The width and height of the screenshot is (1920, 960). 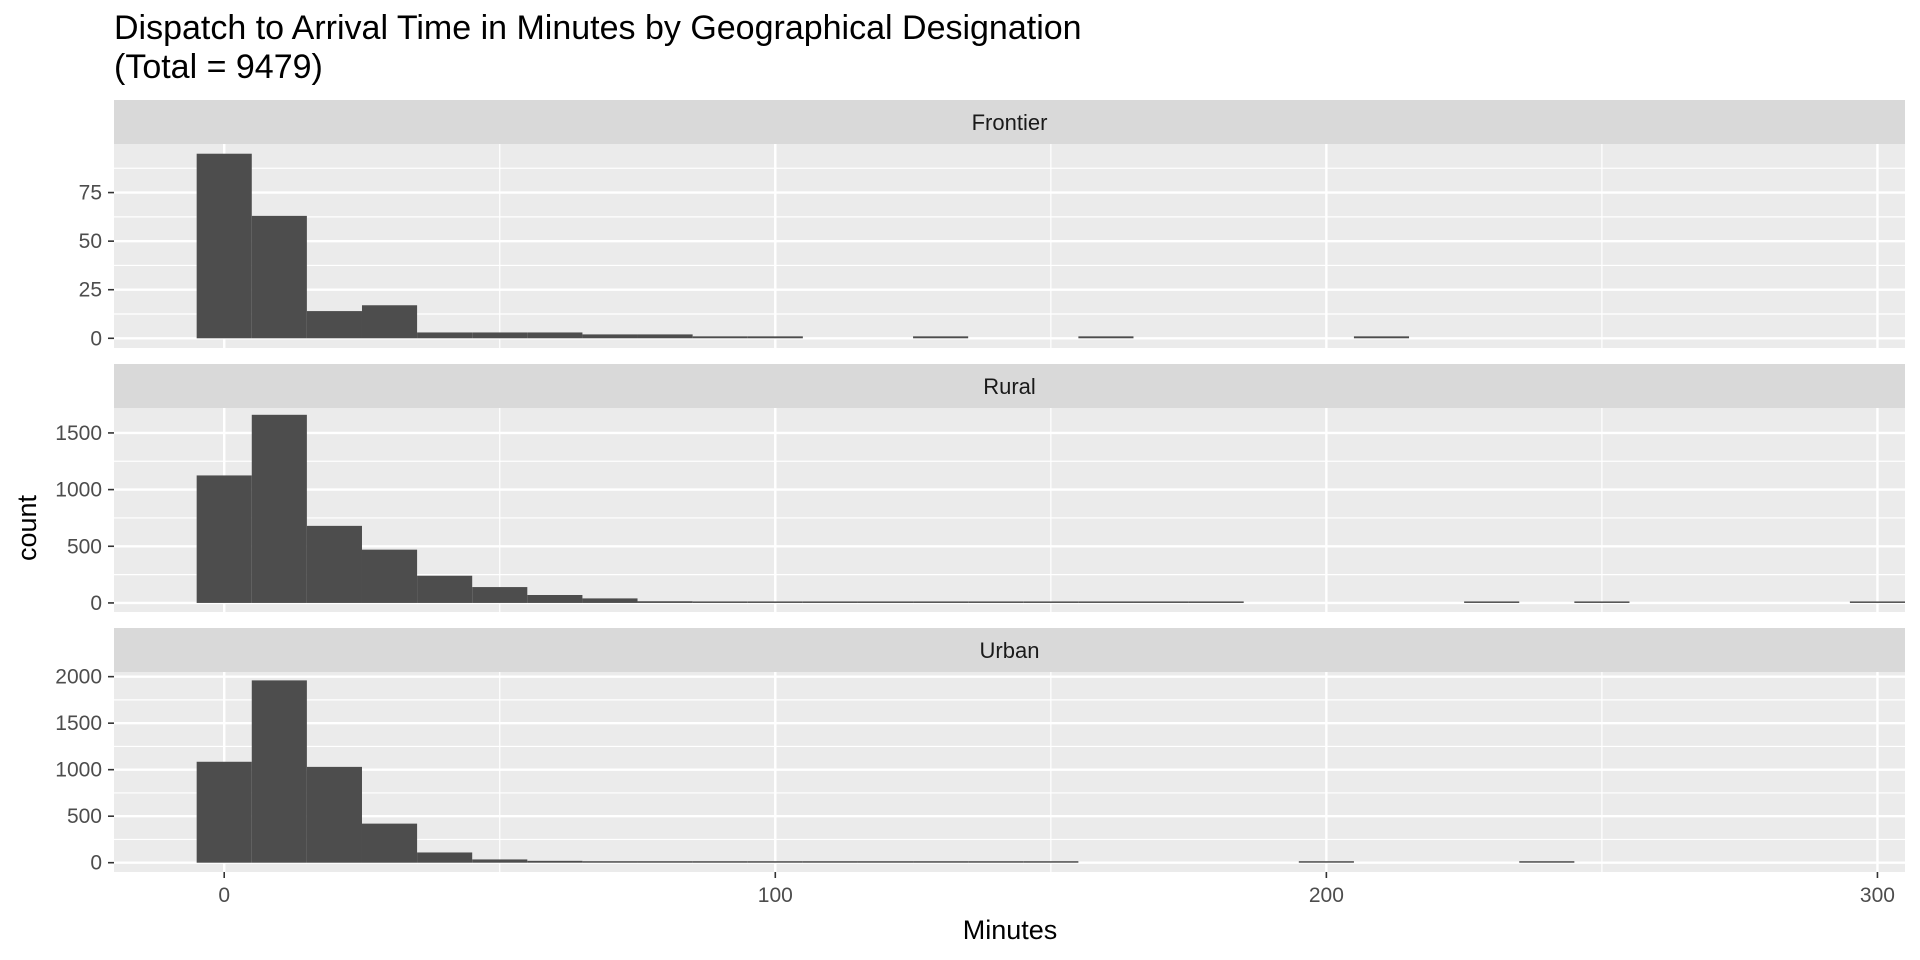 I want to click on y-axis-title: count, so click(x=27, y=527).